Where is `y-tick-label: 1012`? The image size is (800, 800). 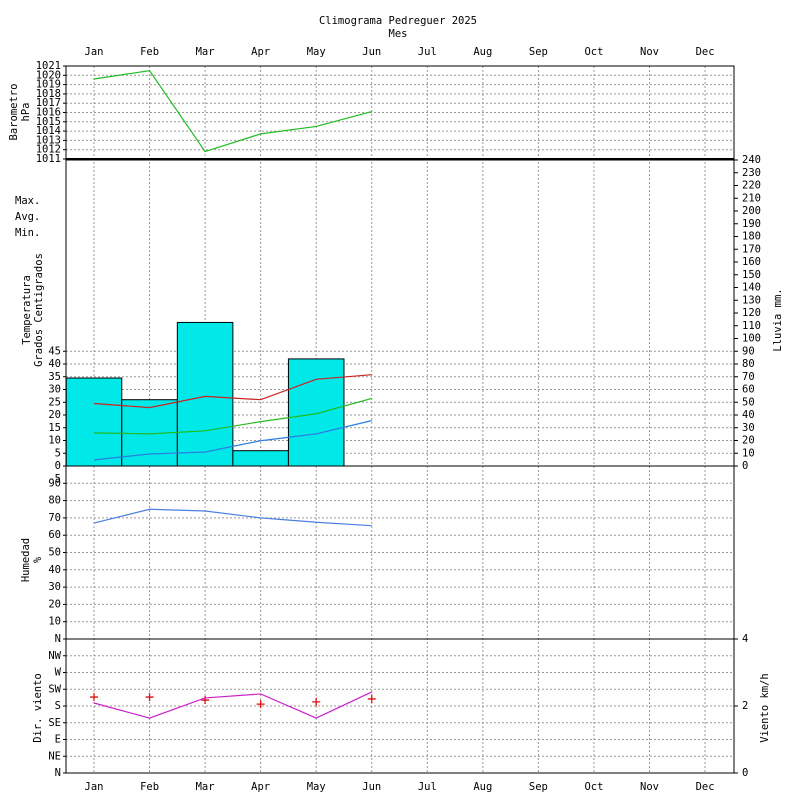
y-tick-label: 1012 is located at coordinates (48, 150).